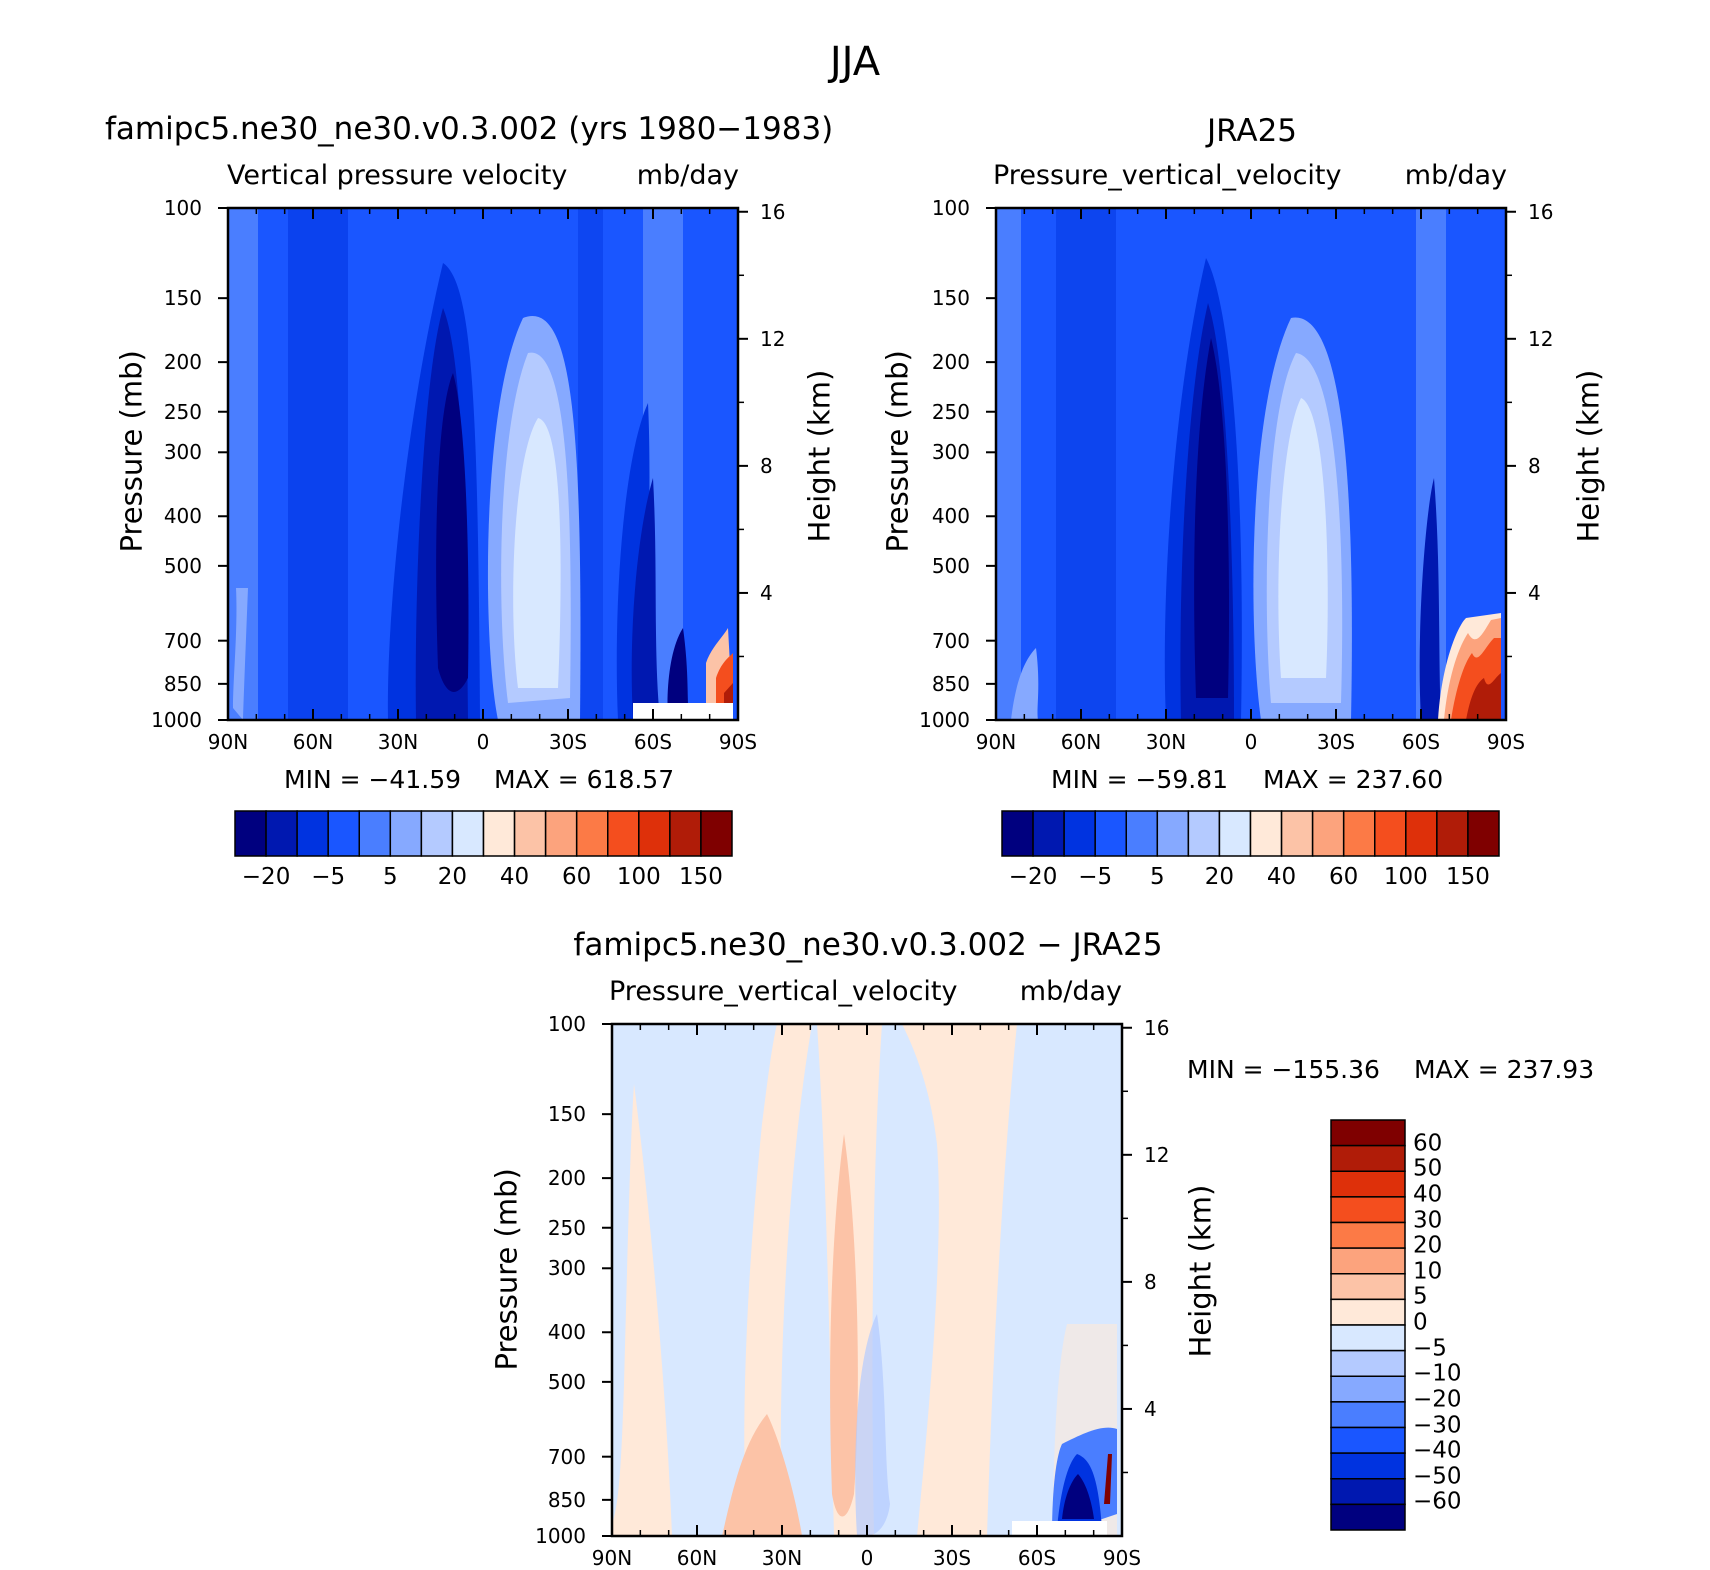  I want to click on panel2-colorbar-label: −20, so click(1033, 877).